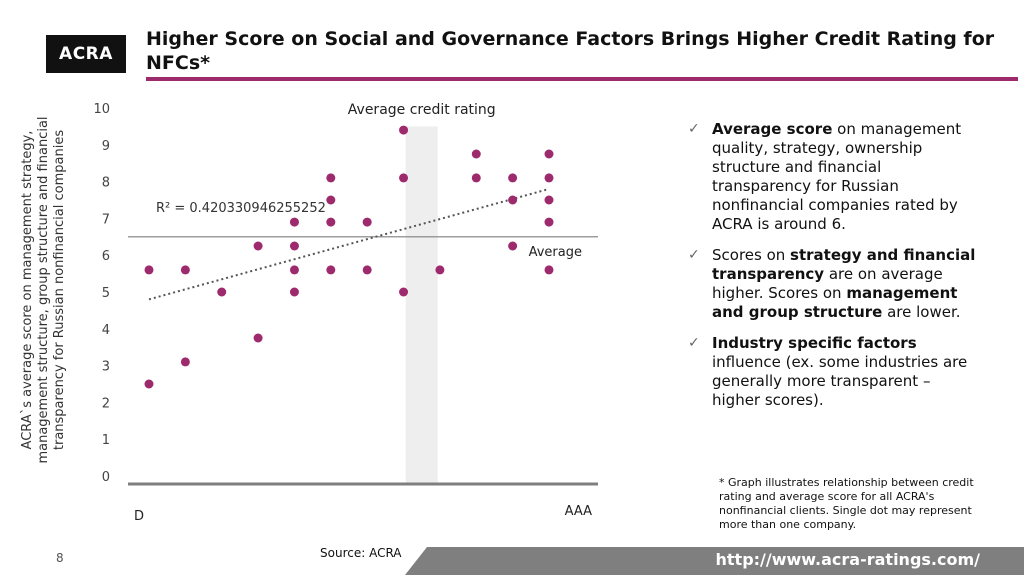 The width and height of the screenshot is (1024, 575). I want to click on y-tick-label: 10, so click(101, 109).